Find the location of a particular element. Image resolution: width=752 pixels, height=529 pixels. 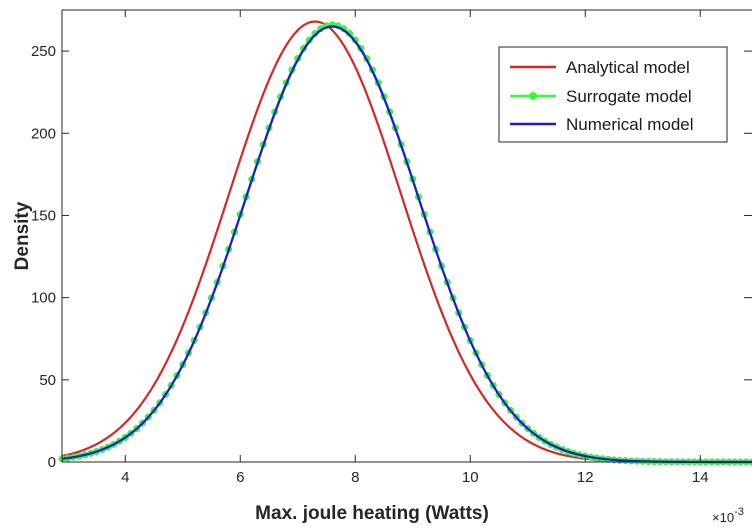

y-tick-label: 0 is located at coordinates (52, 462).